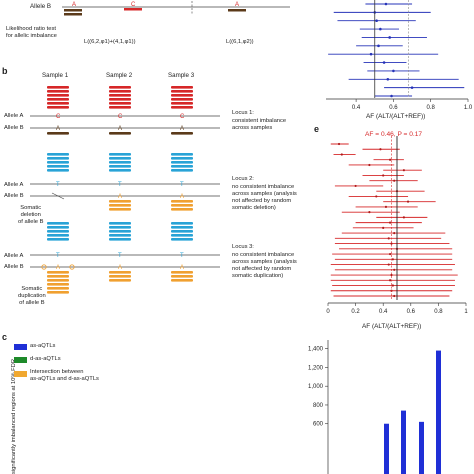  Describe the element at coordinates (181, 75) in the screenshot. I see `sample-header-3: Sample 3` at that location.